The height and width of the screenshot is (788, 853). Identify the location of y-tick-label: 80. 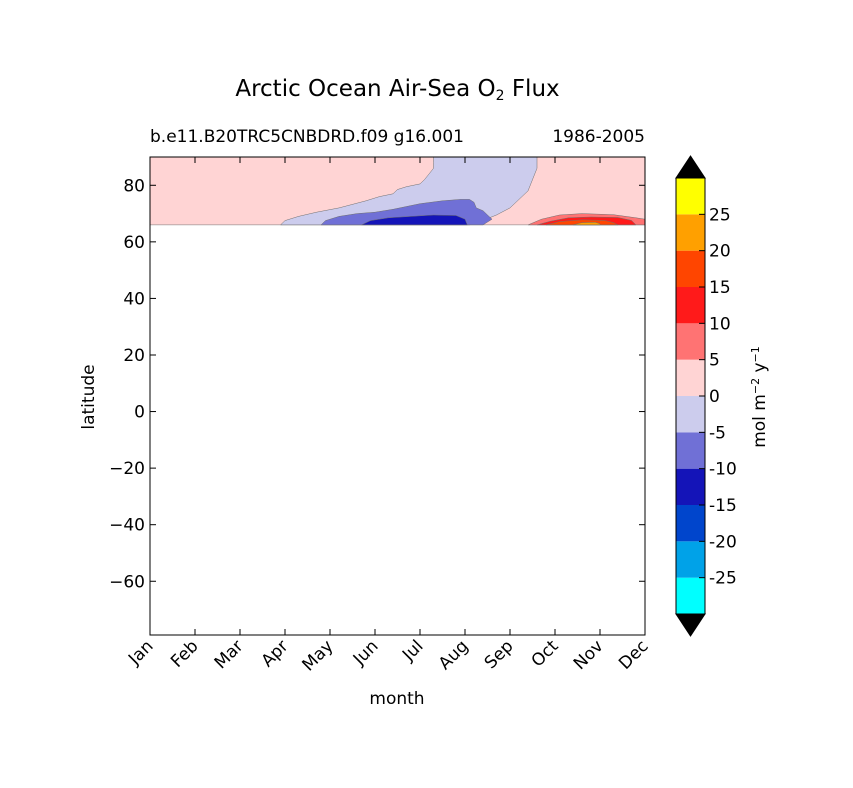
(134, 186).